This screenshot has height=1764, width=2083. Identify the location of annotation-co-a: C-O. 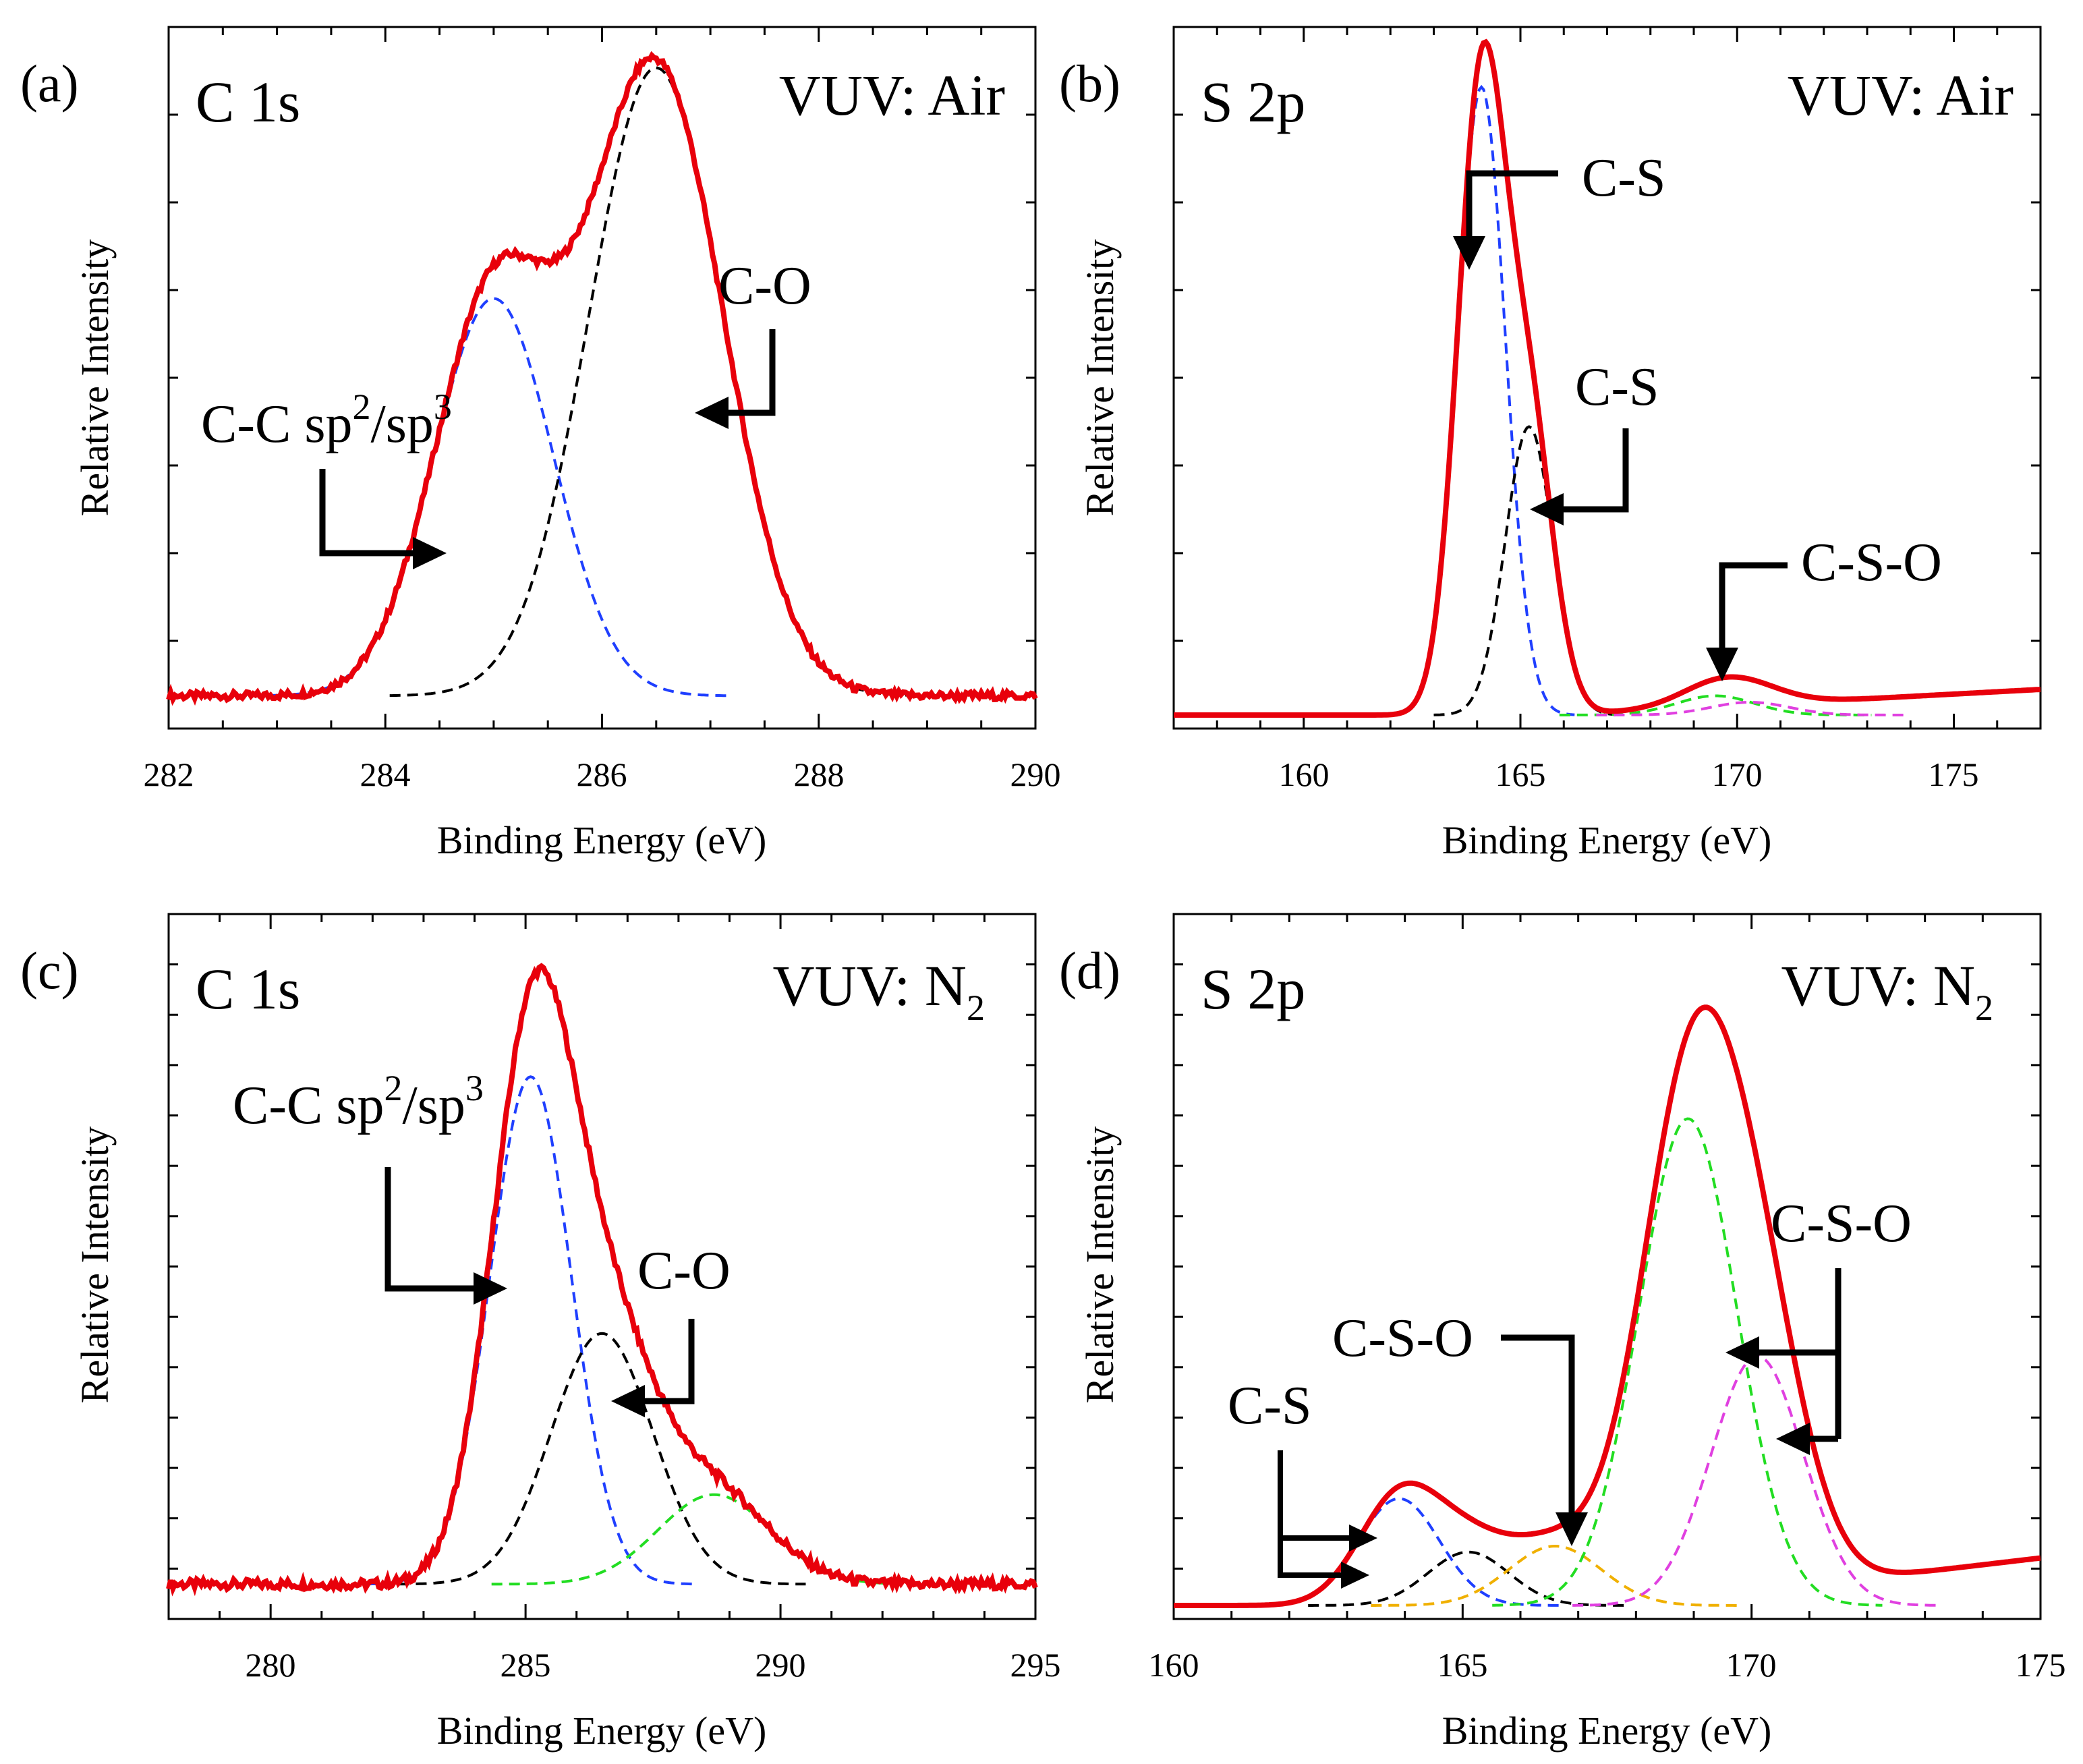
(753, 342).